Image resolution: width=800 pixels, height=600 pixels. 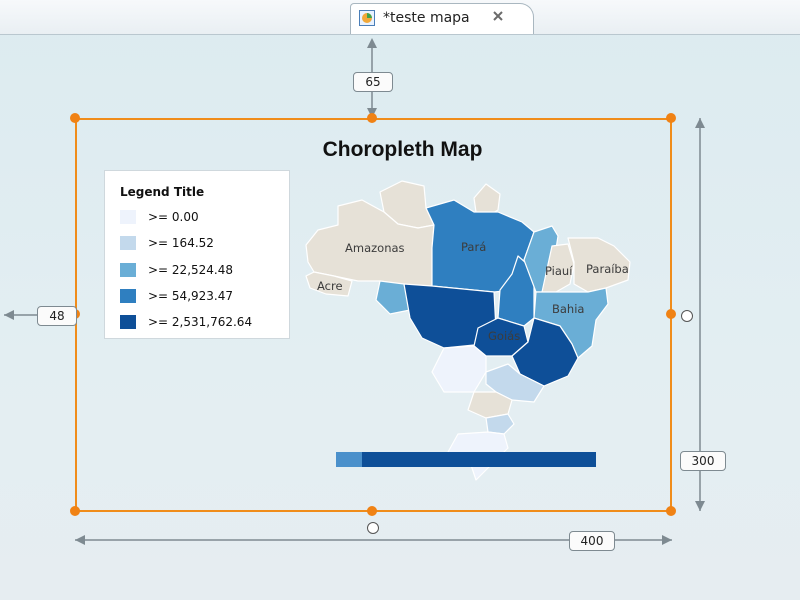 What do you see at coordinates (459, 369) in the screenshot?
I see `region-mato-grosso-do-sul` at bounding box center [459, 369].